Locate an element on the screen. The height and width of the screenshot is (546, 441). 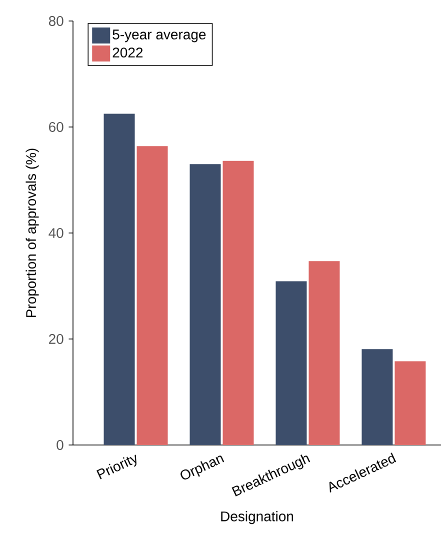
y-tick-label: 20 is located at coordinates (56, 339).